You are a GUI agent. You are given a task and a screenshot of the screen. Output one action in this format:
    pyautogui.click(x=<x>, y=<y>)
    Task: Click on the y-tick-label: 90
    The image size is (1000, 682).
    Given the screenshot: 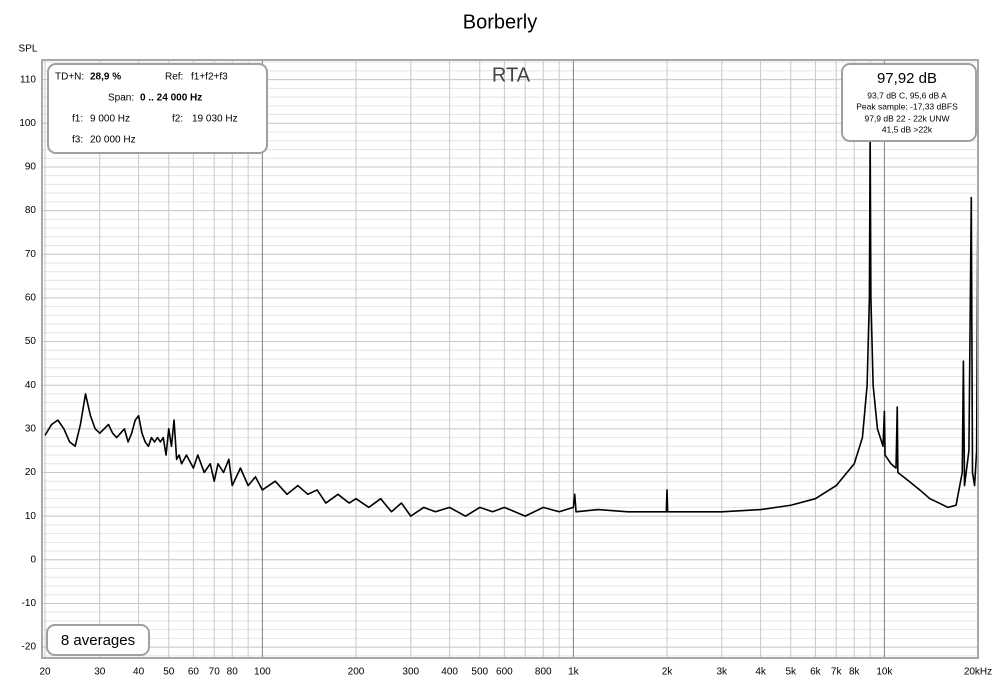 What is the action you would take?
    pyautogui.click(x=31, y=167)
    